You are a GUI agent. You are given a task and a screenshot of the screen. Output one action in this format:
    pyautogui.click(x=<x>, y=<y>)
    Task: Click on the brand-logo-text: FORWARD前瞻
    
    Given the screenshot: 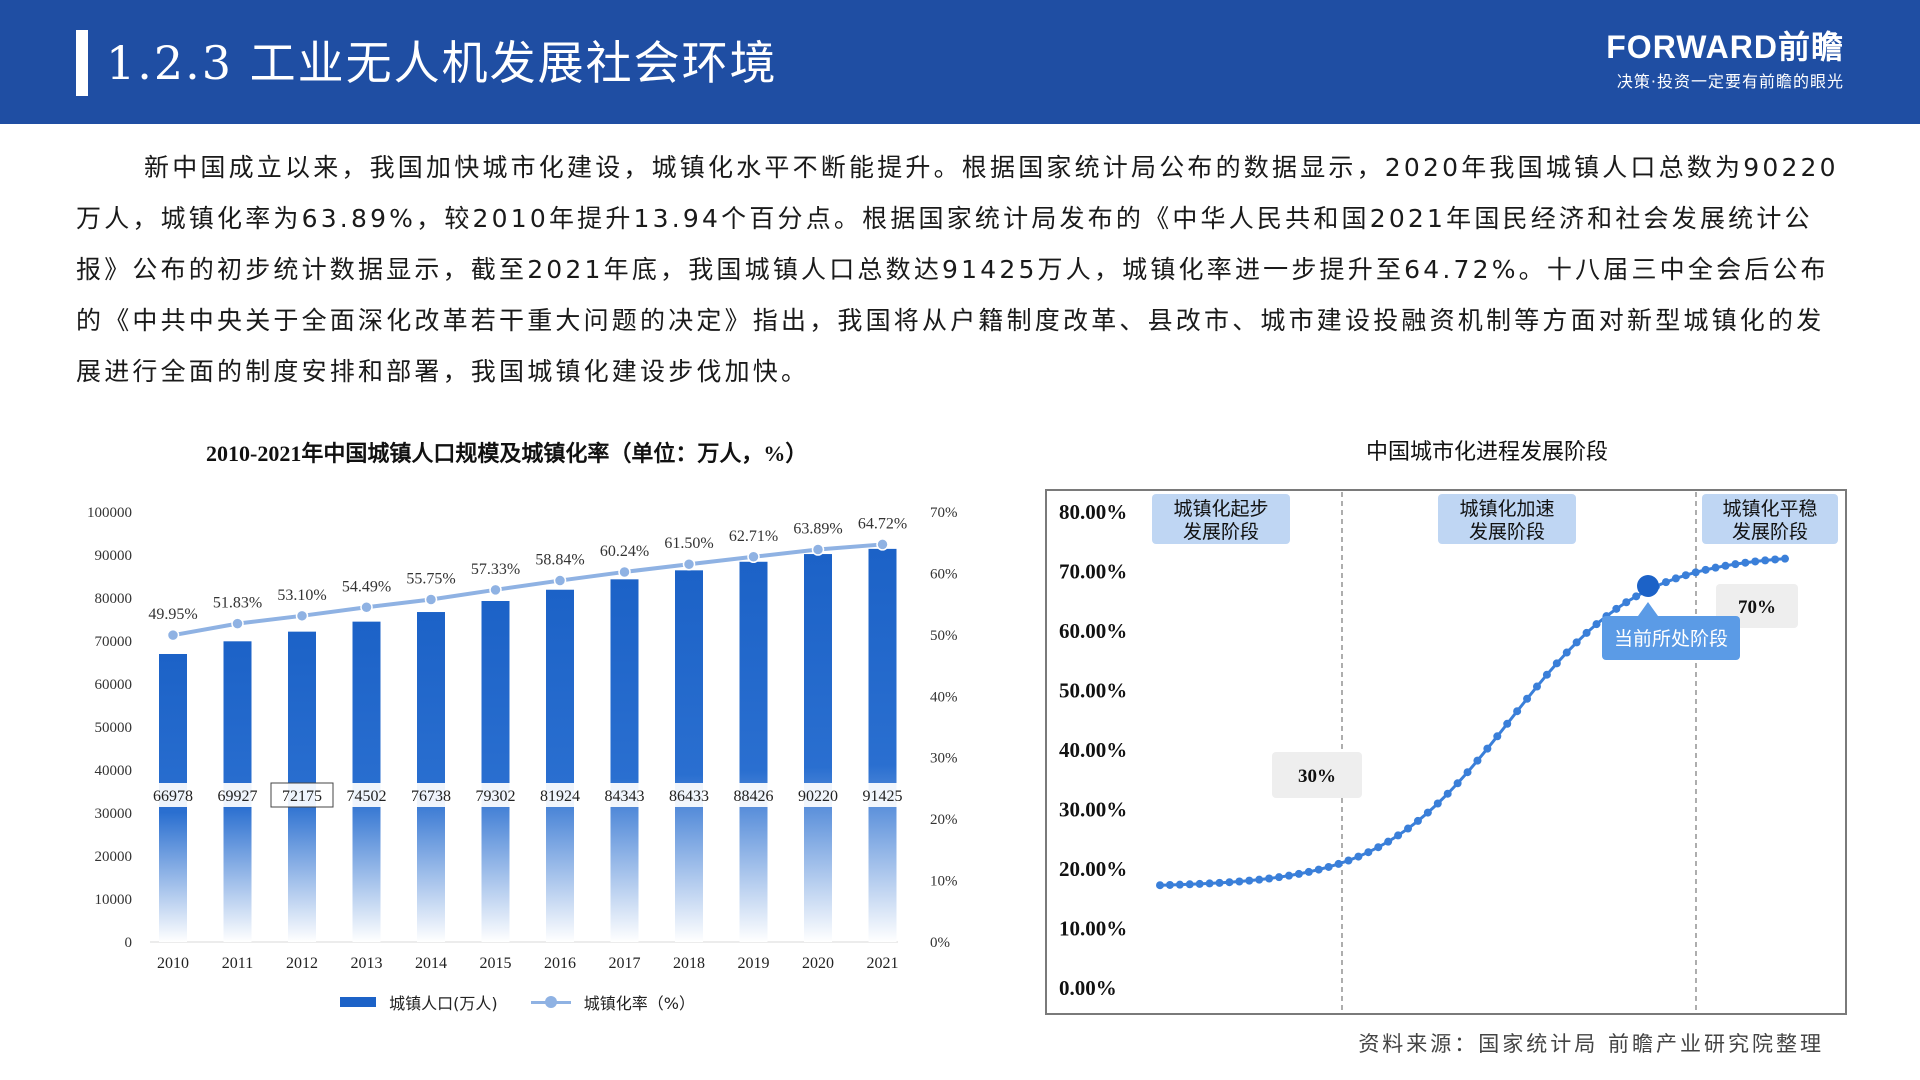 What is the action you would take?
    pyautogui.click(x=1725, y=47)
    